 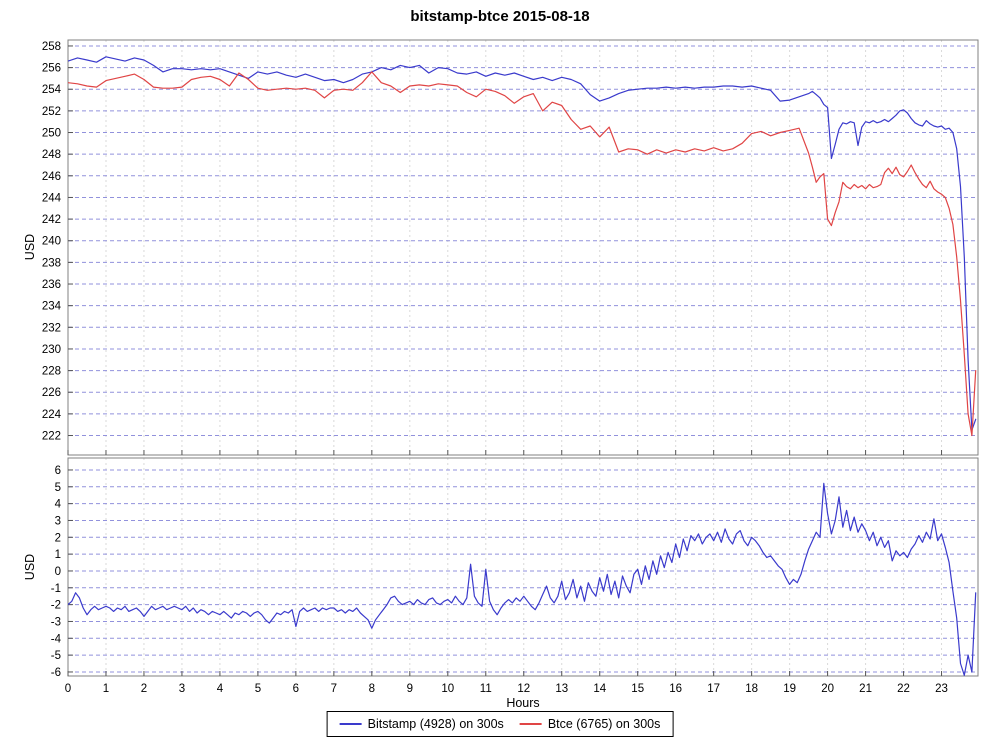 What do you see at coordinates (56, 622) in the screenshot?
I see `y-tick-label: -3` at bounding box center [56, 622].